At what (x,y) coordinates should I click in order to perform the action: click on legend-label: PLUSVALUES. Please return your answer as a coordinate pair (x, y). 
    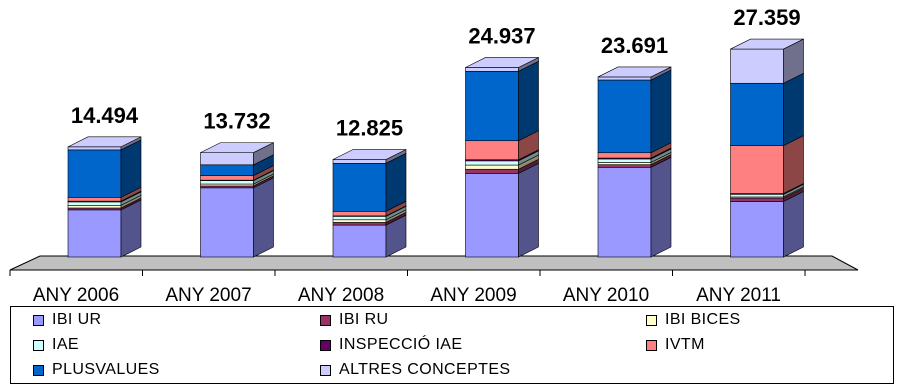
    Looking at the image, I should click on (106, 369).